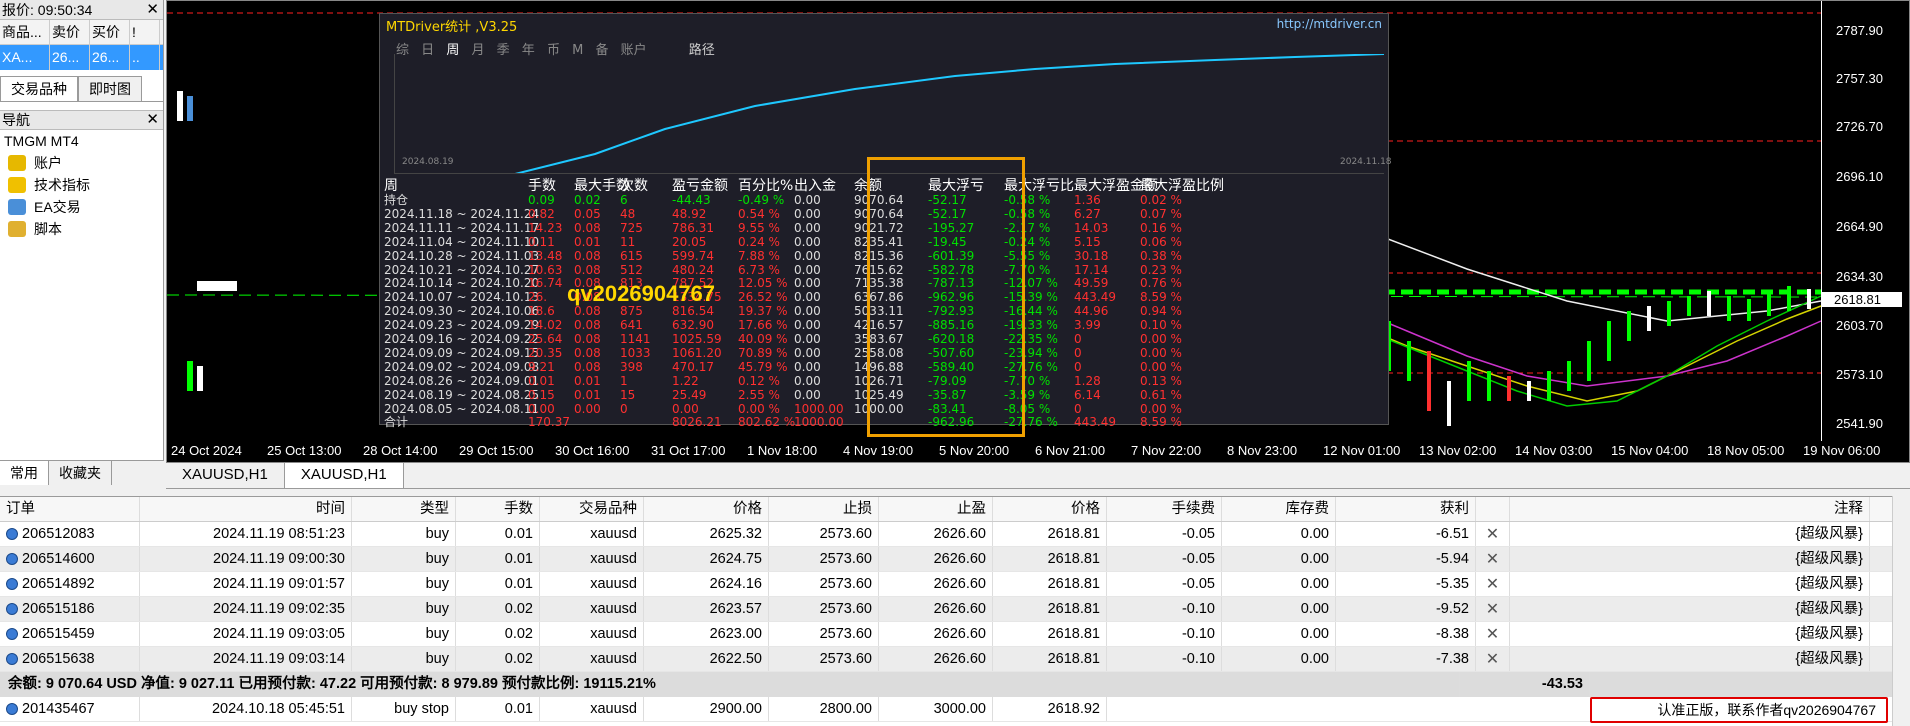  What do you see at coordinates (1406, 509) in the screenshot?
I see `column-header: 获利` at bounding box center [1406, 509].